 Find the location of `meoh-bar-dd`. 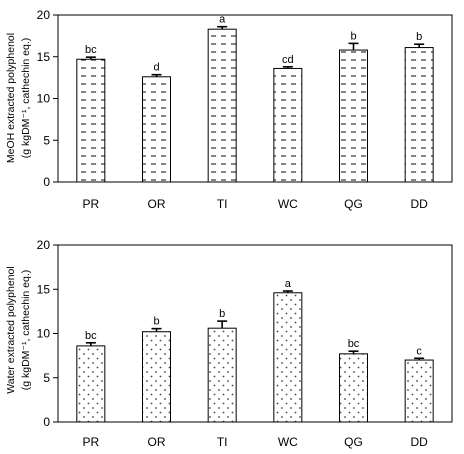

meoh-bar-dd is located at coordinates (419, 115).